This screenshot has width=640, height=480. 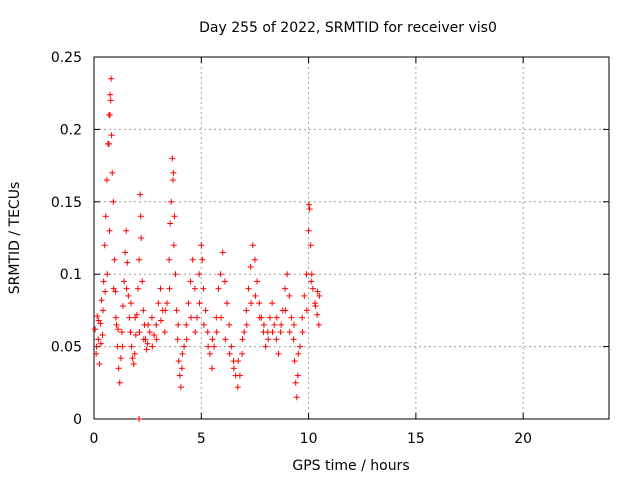 What do you see at coordinates (66, 348) in the screenshot?
I see `y-tick-label: 0.05` at bounding box center [66, 348].